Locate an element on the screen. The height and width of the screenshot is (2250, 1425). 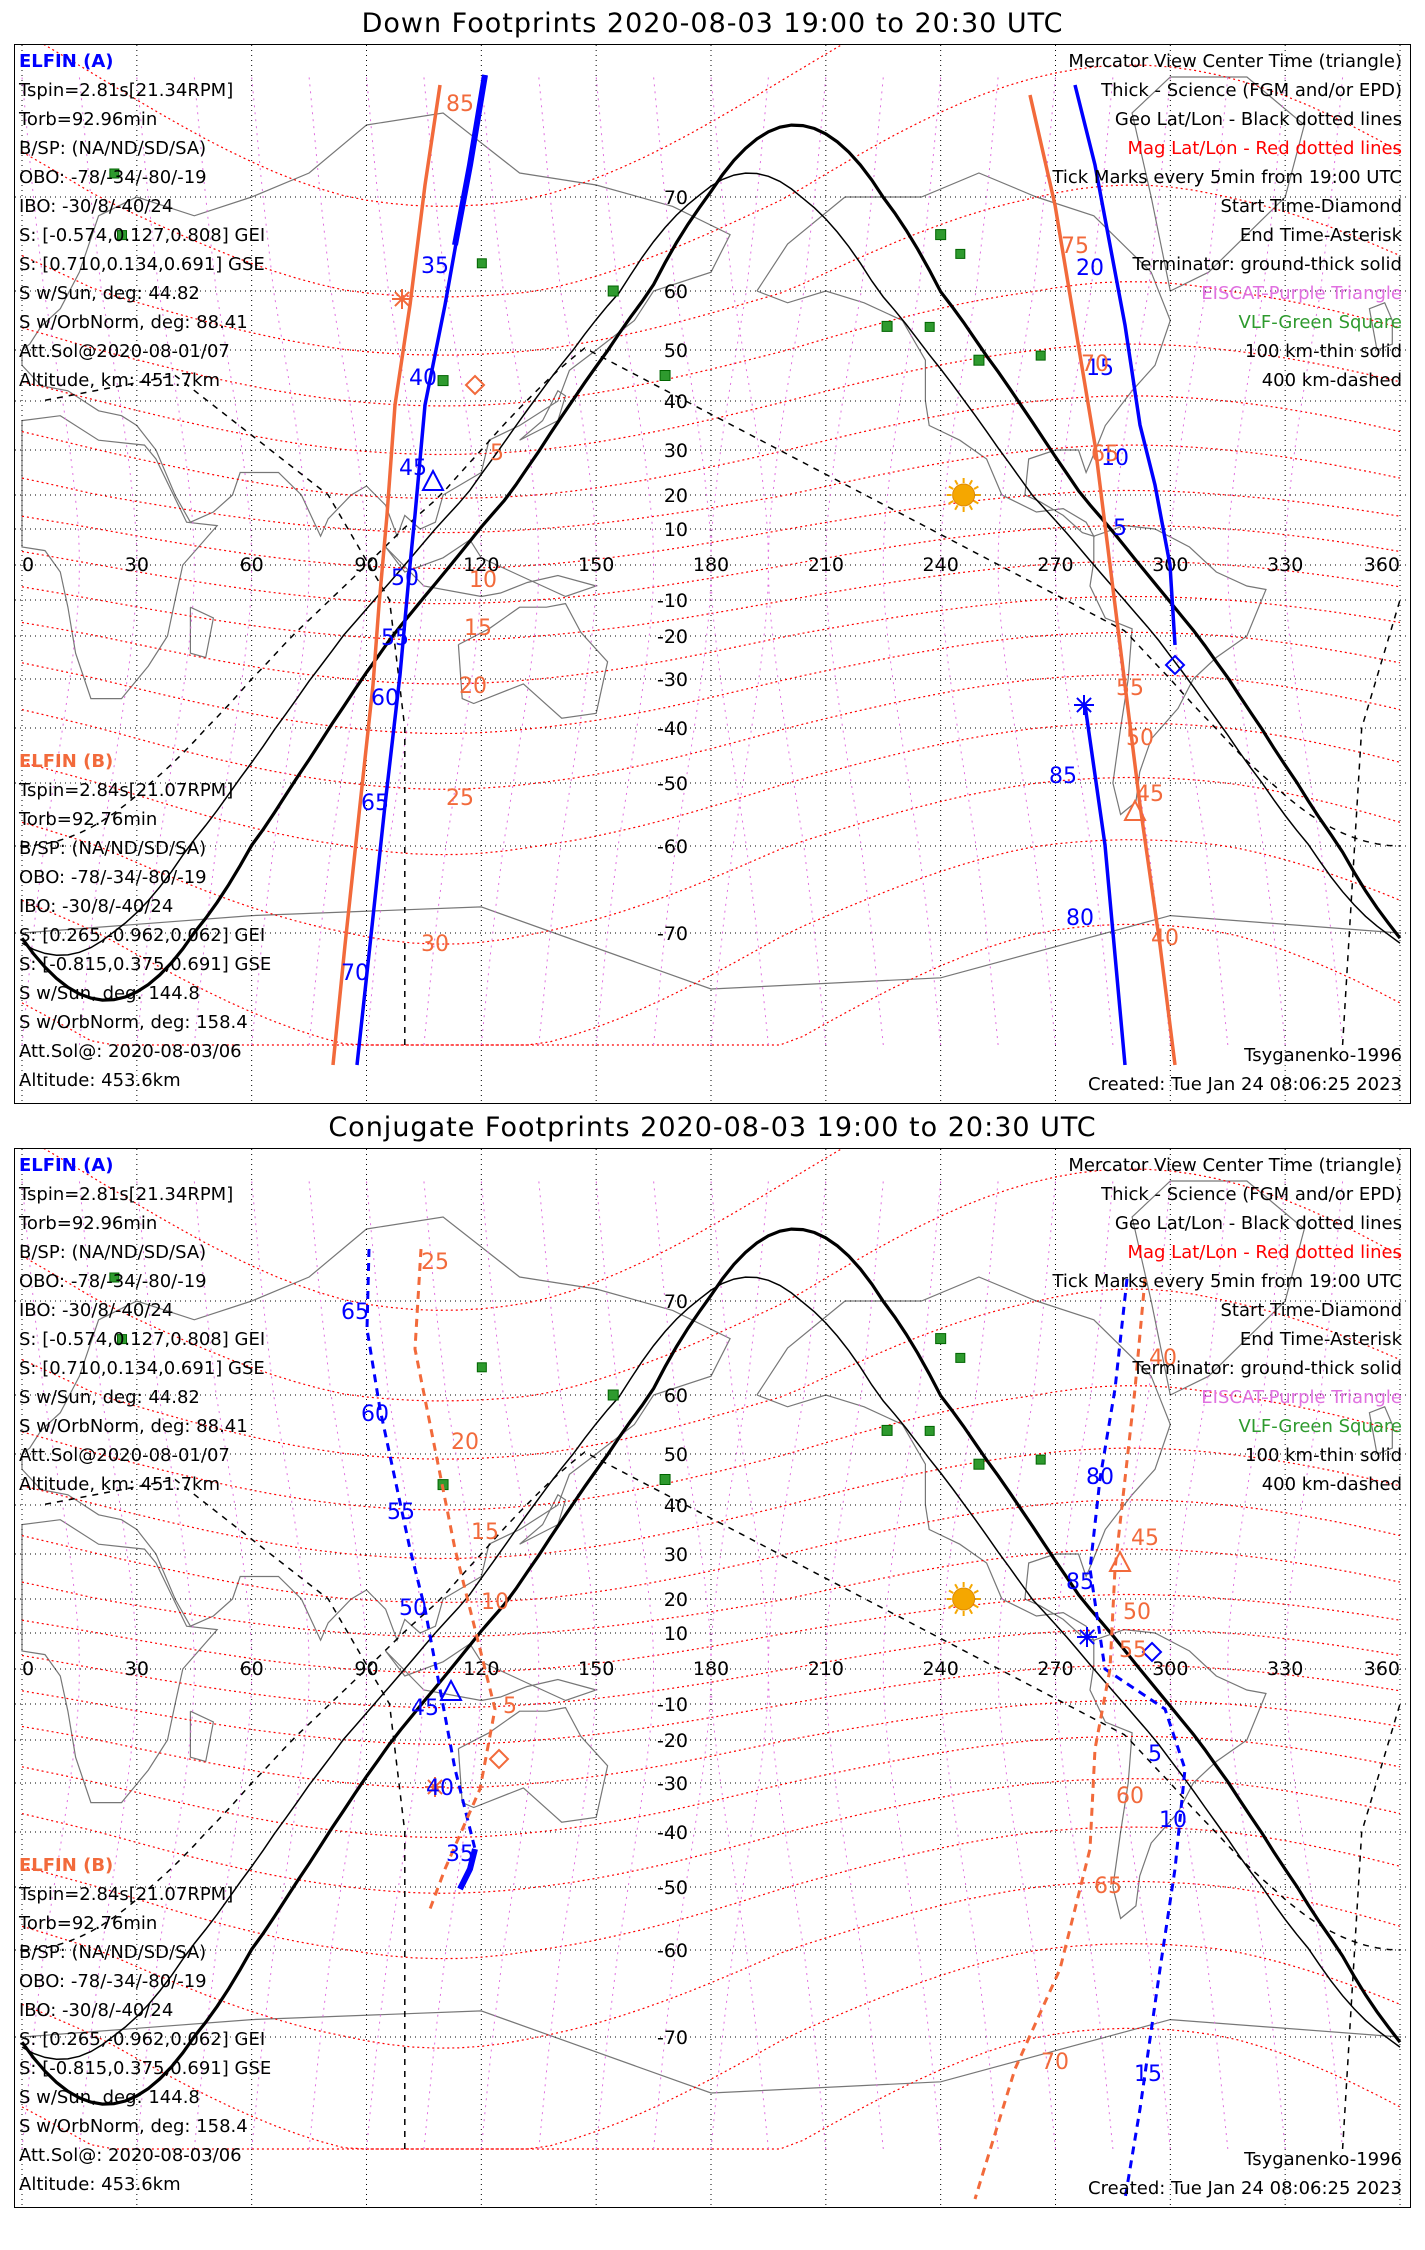
elfin-a-tick-label: 50 is located at coordinates (413, 1608).